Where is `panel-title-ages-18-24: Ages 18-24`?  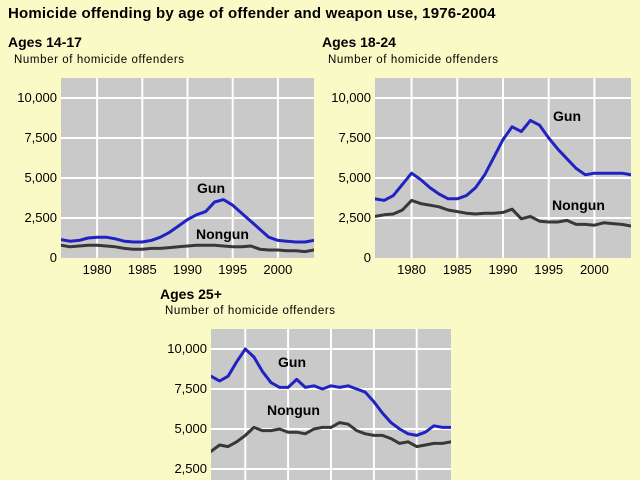
panel-title-ages-18-24: Ages 18-24 is located at coordinates (359, 42).